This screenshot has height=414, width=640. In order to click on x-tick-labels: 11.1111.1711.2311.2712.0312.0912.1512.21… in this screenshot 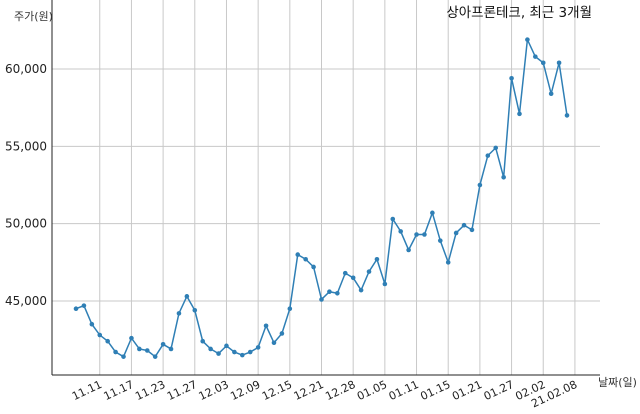, I will do `click(324, 394)`.